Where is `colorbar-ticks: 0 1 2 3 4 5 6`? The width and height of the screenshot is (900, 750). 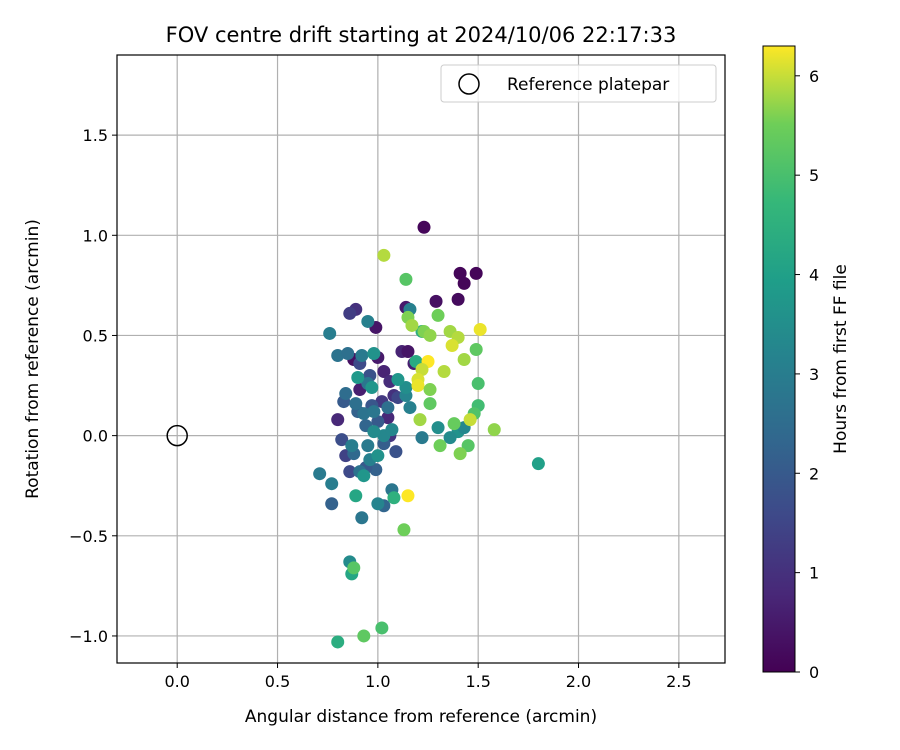 colorbar-ticks: 0 1 2 3 4 5 6 is located at coordinates (807, 374).